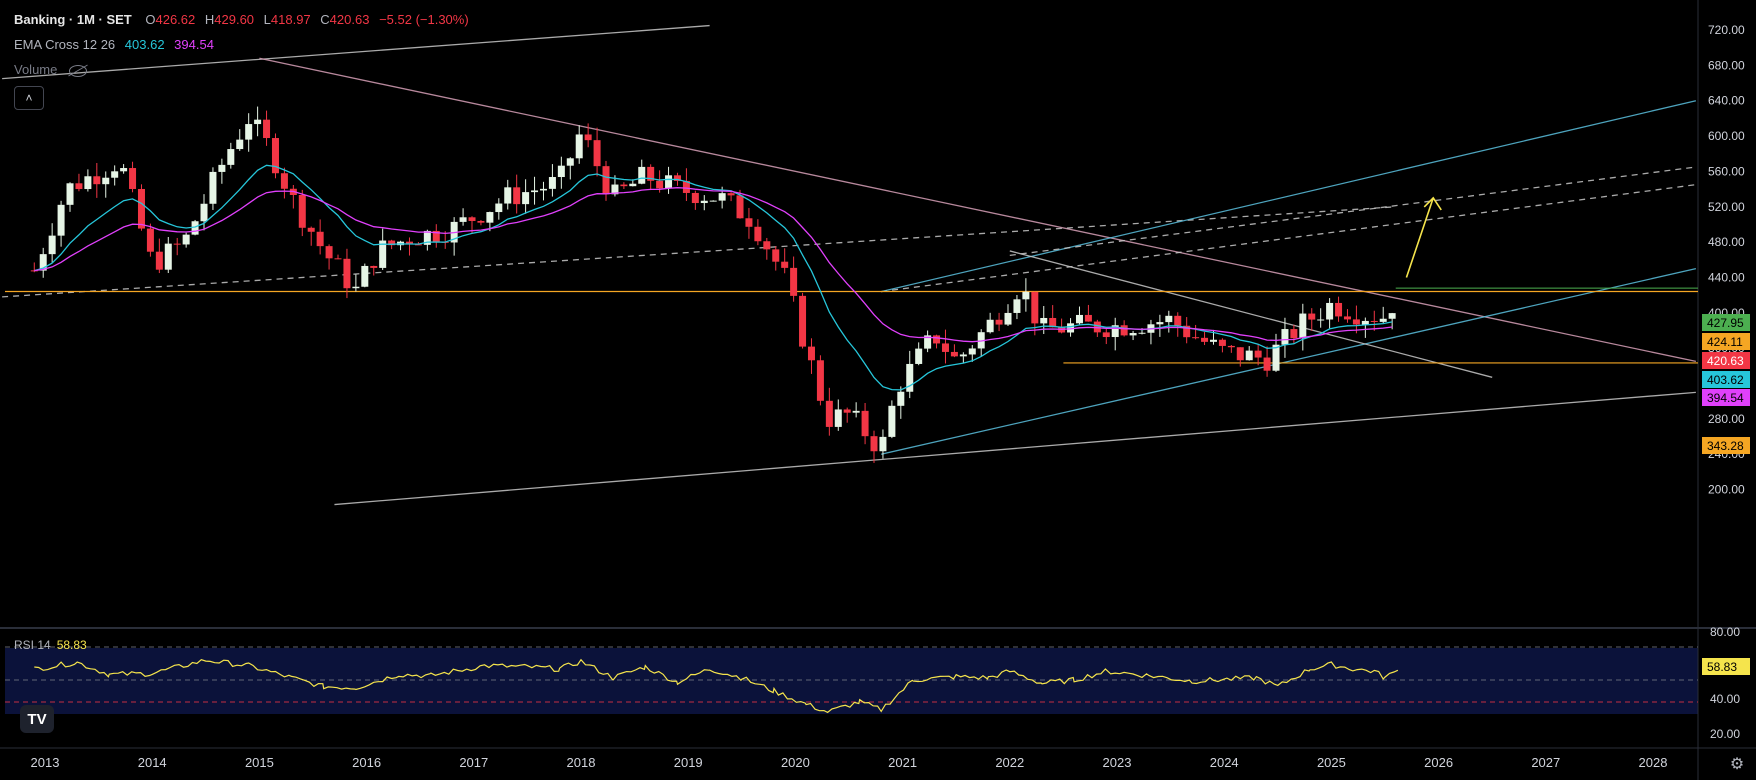  What do you see at coordinates (366, 762) in the screenshot?
I see `time-tick-label: 2016` at bounding box center [366, 762].